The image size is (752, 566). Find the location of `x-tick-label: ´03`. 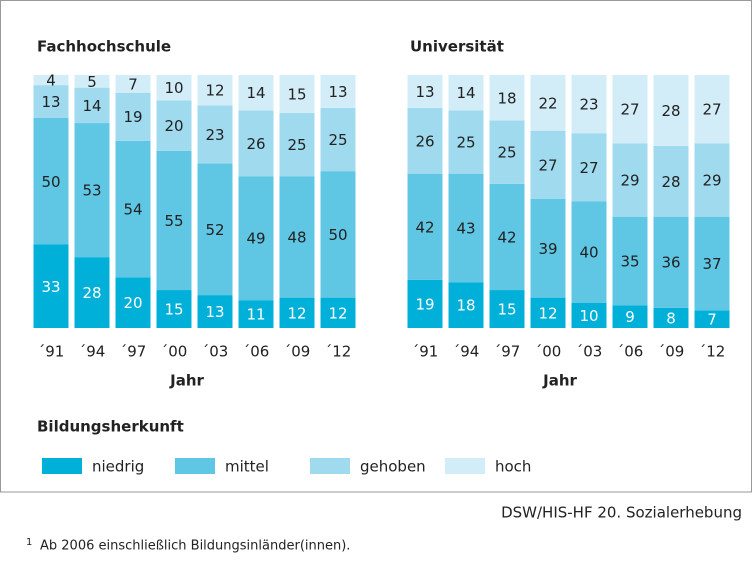

x-tick-label: ´03 is located at coordinates (589, 352).